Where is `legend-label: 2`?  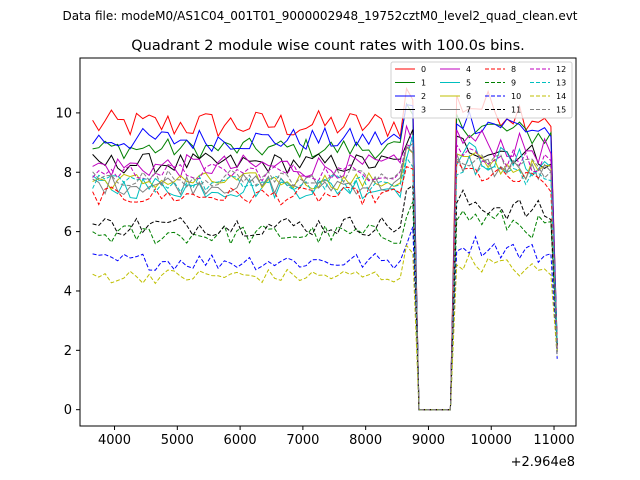
legend-label: 2 is located at coordinates (423, 96).